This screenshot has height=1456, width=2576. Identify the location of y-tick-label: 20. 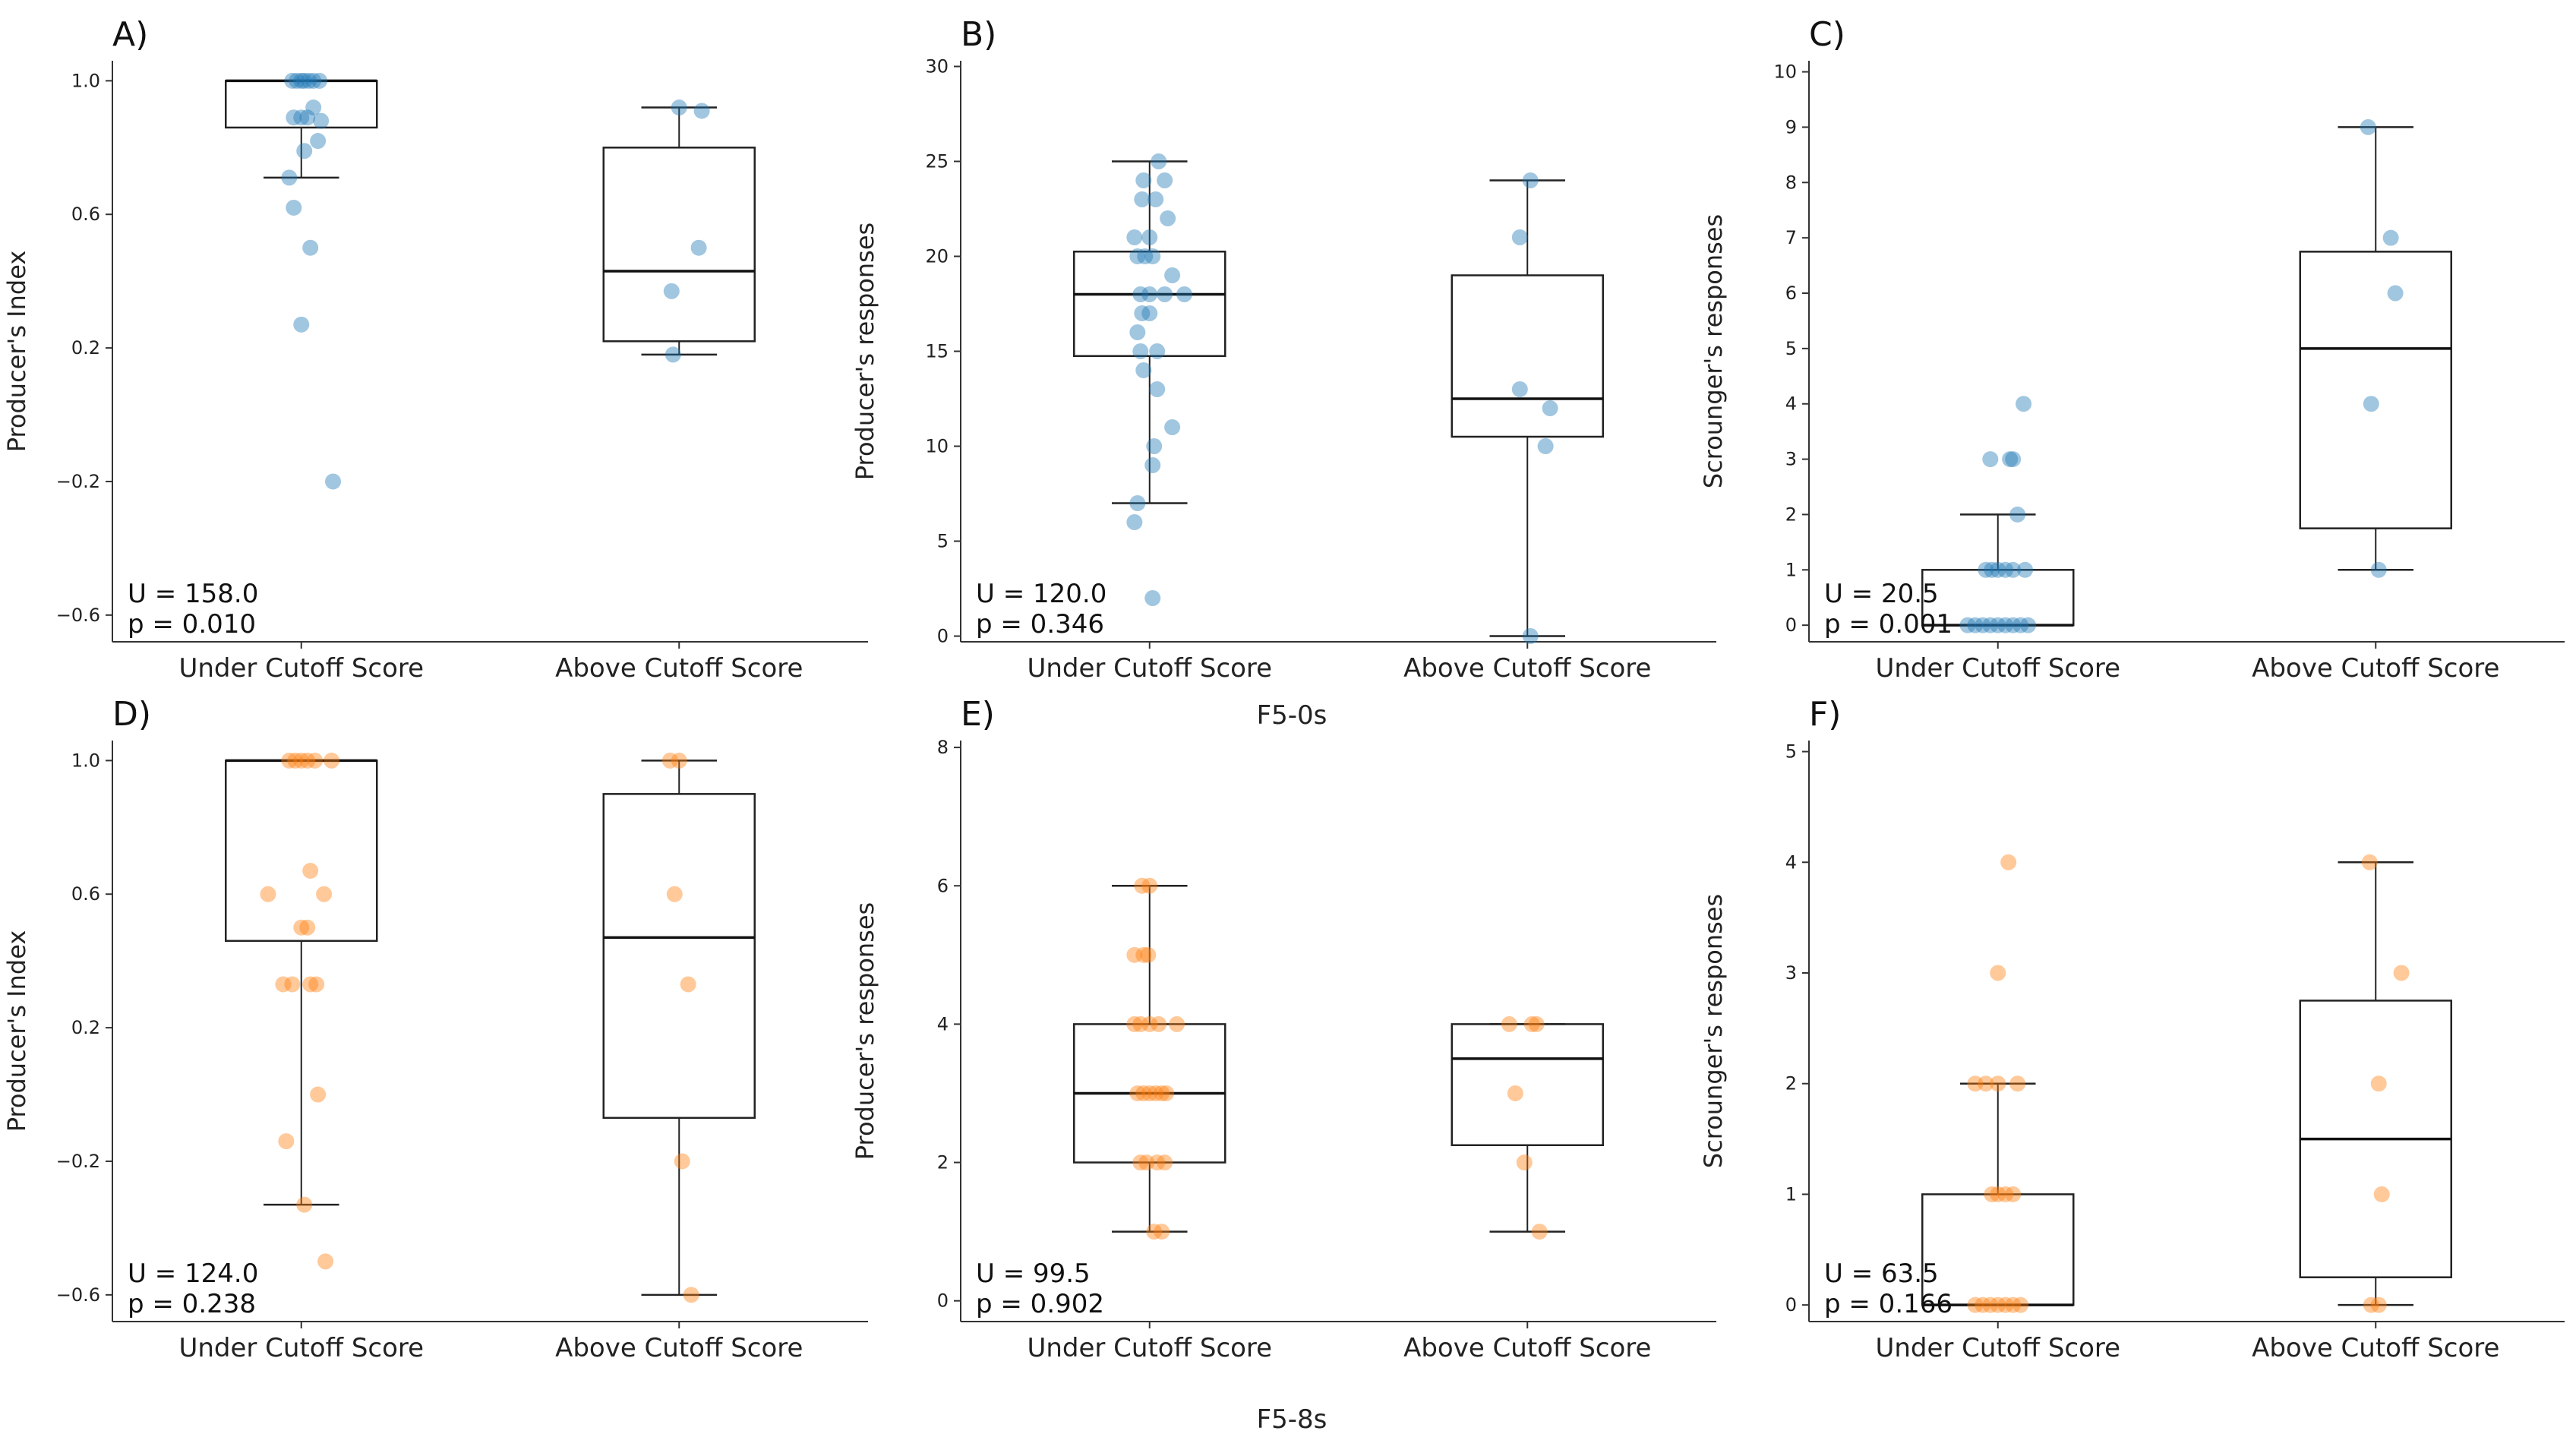
(937, 256).